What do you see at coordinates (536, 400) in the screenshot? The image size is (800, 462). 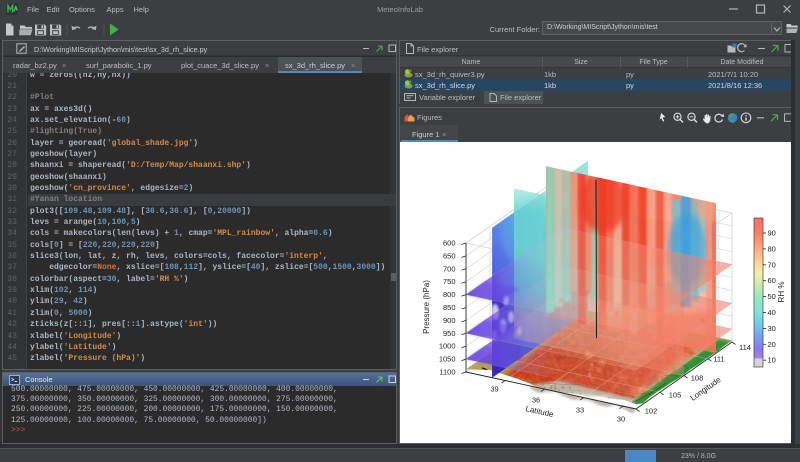 I see `svg-text: 36` at bounding box center [536, 400].